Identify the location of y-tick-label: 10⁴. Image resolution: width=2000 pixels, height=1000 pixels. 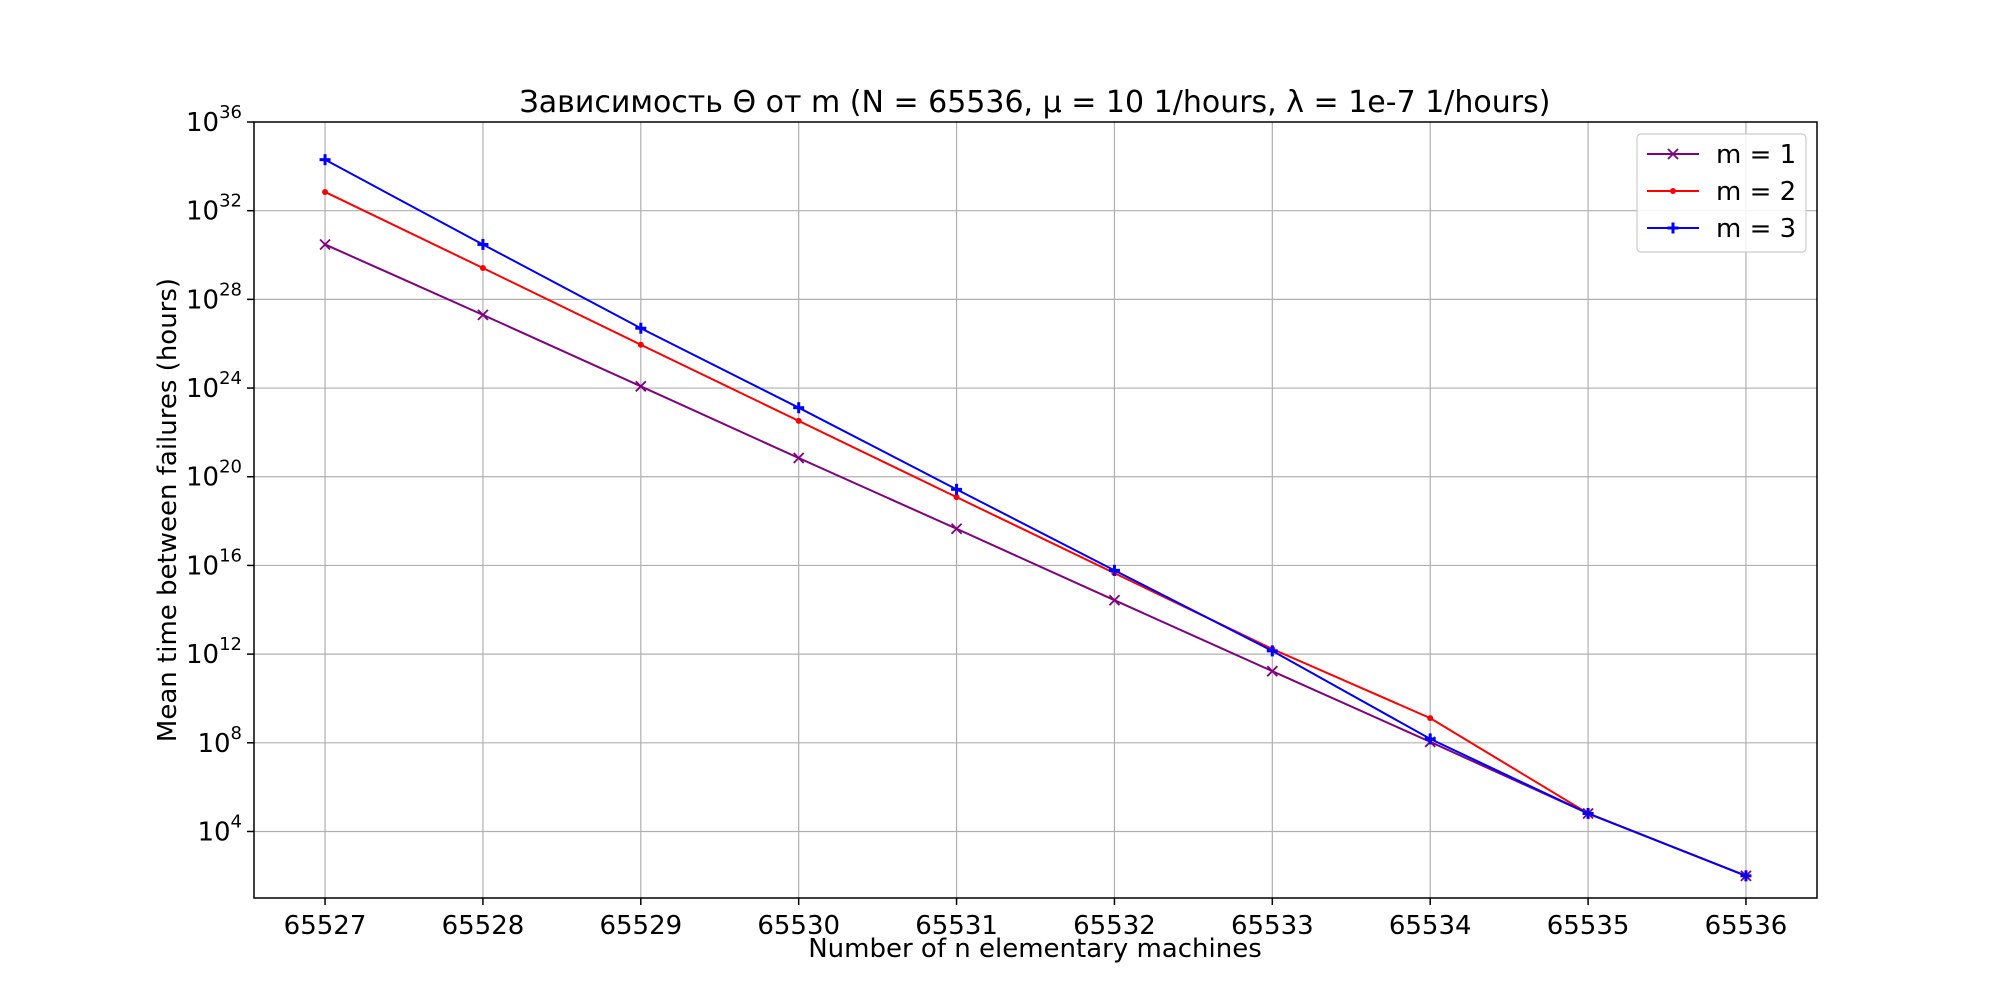
(219, 829).